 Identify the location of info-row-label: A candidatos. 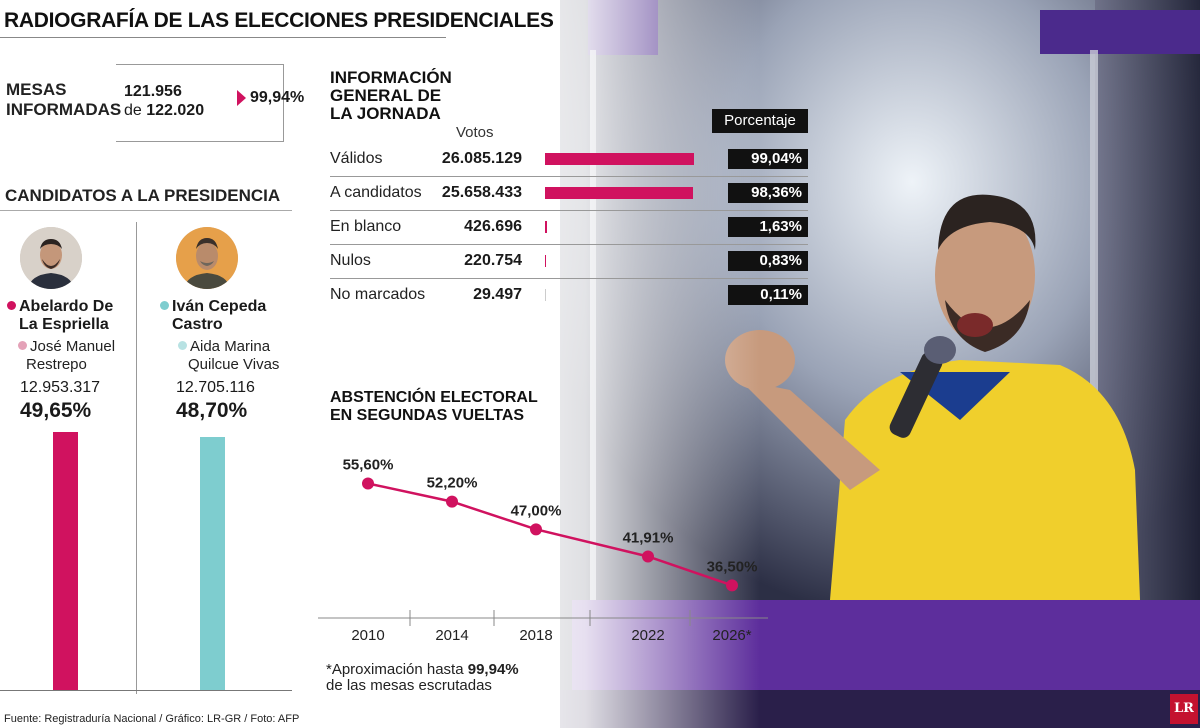
(376, 192).